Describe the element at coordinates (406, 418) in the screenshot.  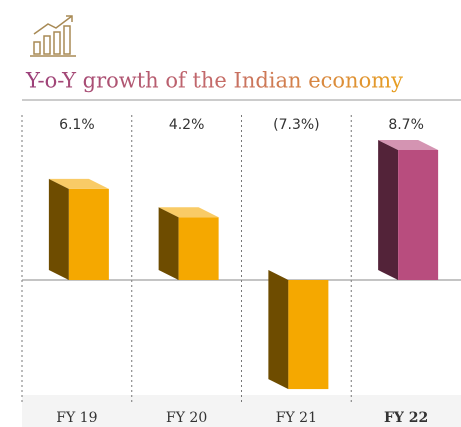
I see `x-tick-label: FY 22` at that location.